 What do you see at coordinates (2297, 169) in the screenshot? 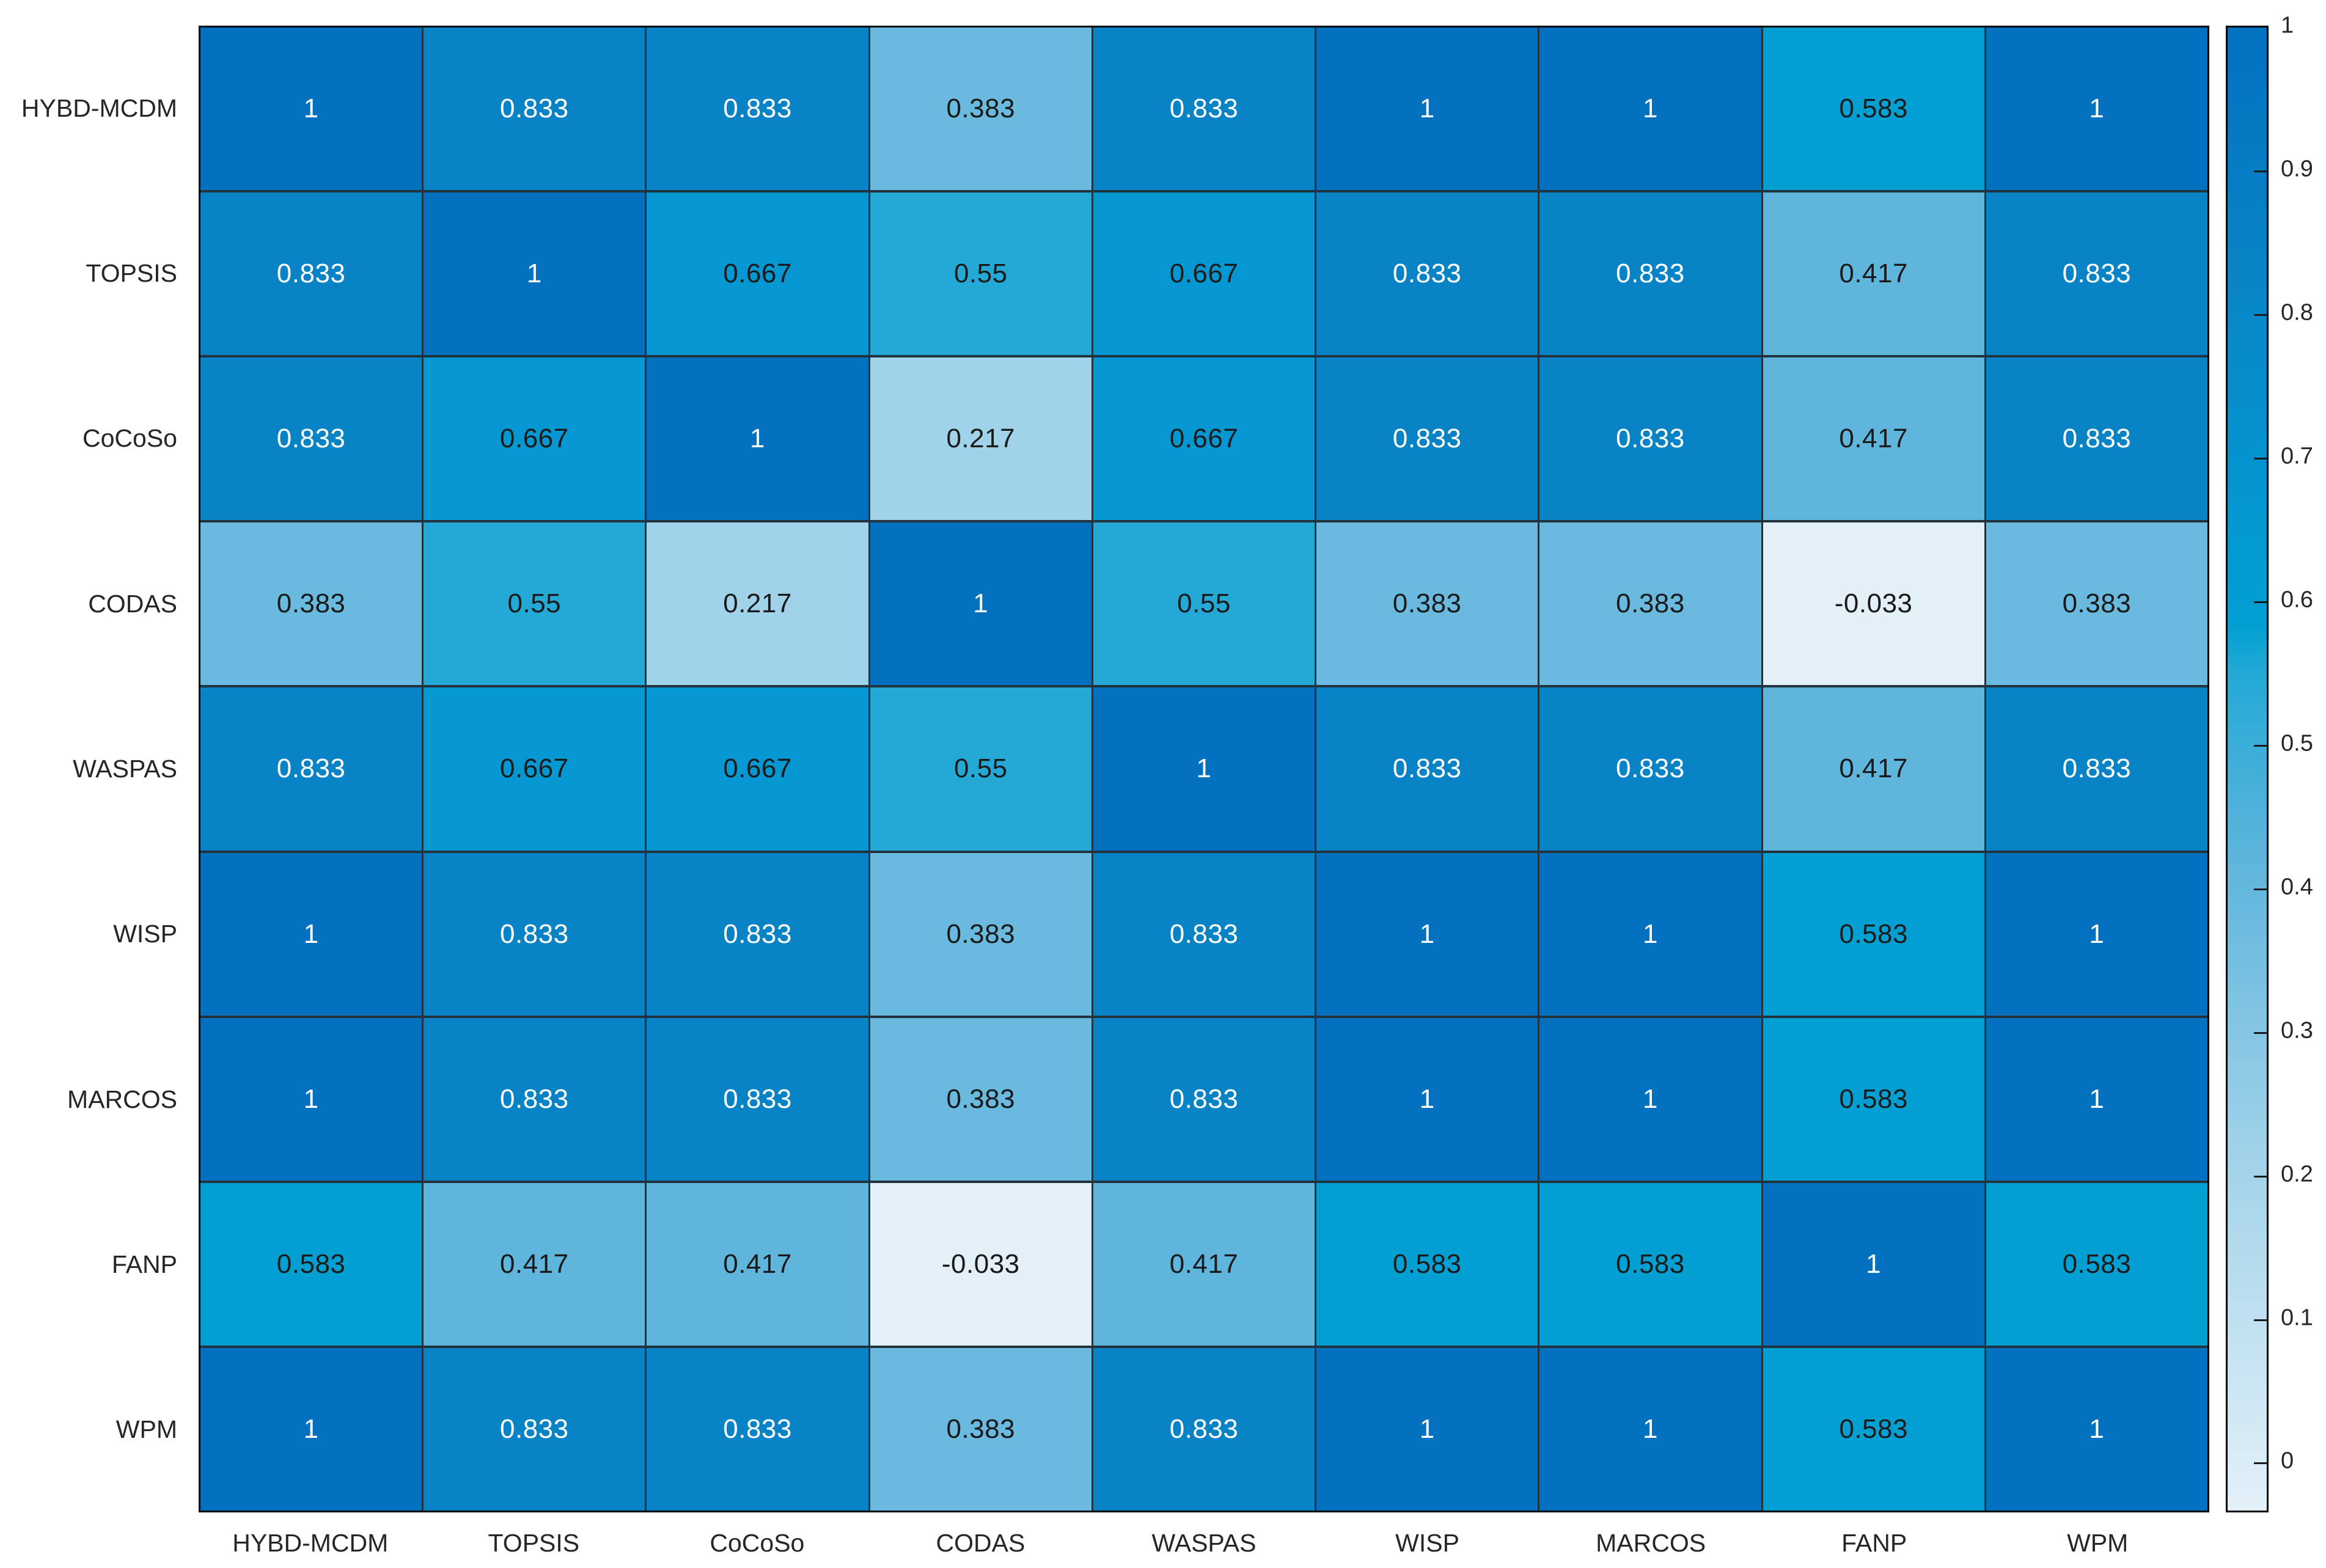
I see `colorbar-tick-label: 0.9` at bounding box center [2297, 169].